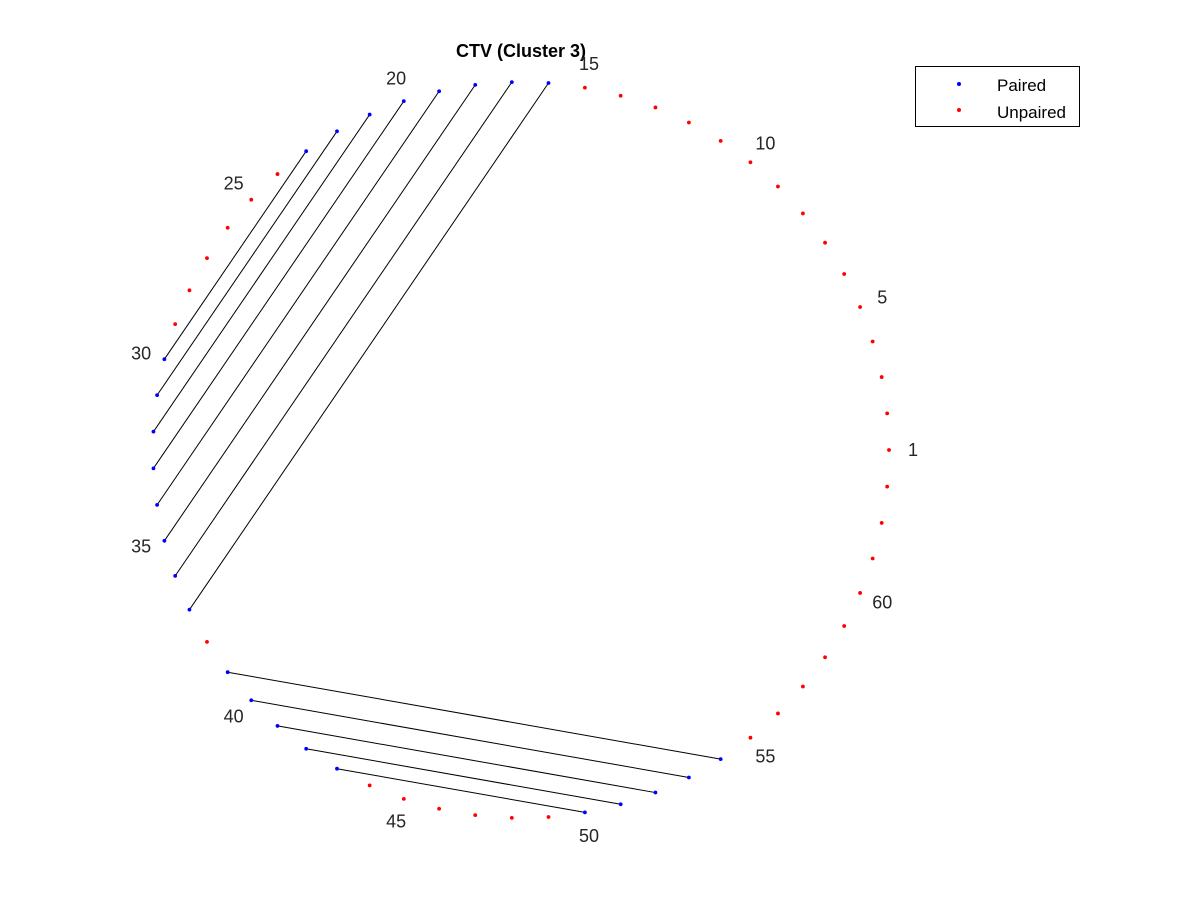 This screenshot has height=900, width=1200. What do you see at coordinates (1031, 112) in the screenshot?
I see `legend-unpaired-label: Unpaired` at bounding box center [1031, 112].